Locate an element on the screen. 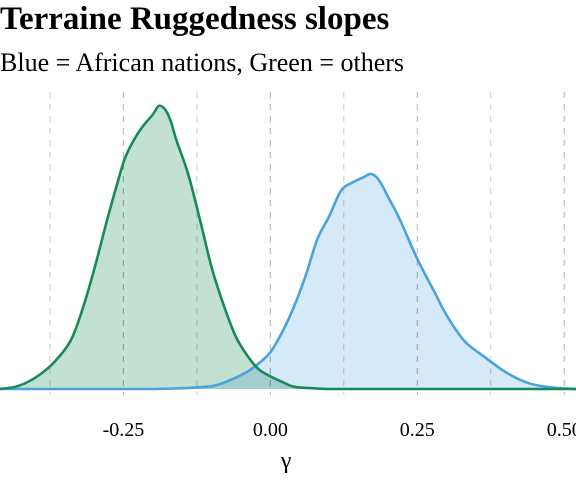 The height and width of the screenshot is (480, 576). x-tick-label: 0.50 is located at coordinates (561, 430).